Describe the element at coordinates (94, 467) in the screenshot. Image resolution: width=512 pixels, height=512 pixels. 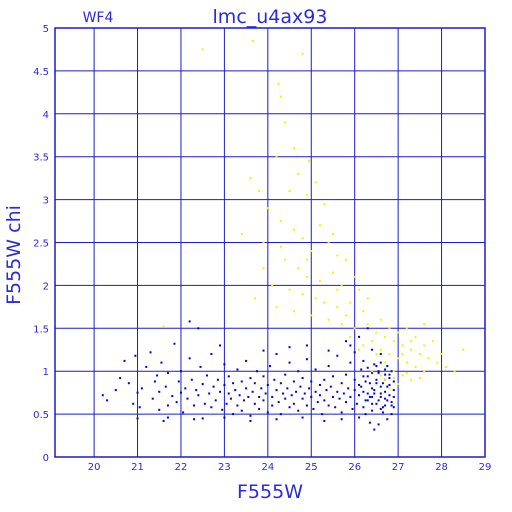
I see `x-tick-label: 20` at that location.